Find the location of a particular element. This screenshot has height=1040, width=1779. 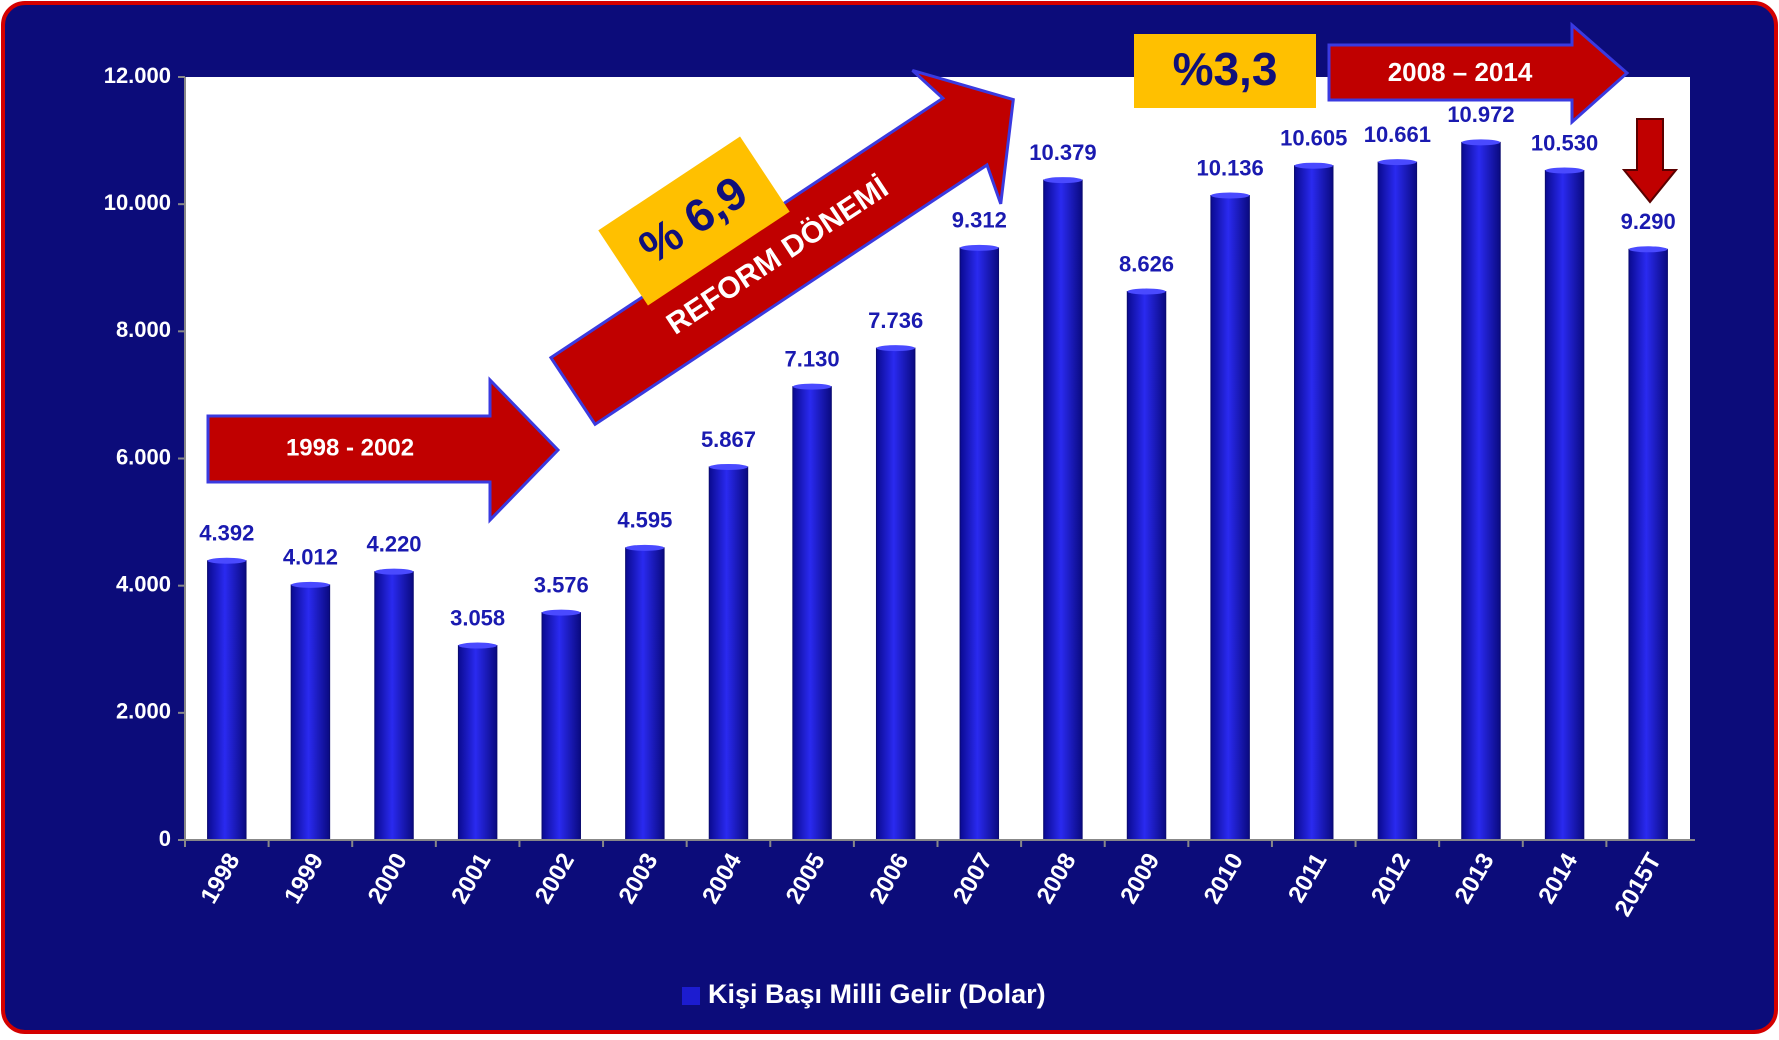

y-tick-label: 12.000 is located at coordinates (137, 75).